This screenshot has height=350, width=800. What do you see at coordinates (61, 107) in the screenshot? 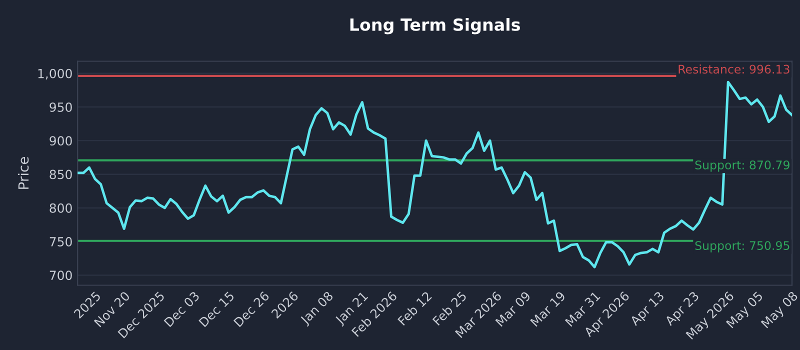
I see `y-tick-label: 950` at bounding box center [61, 107].